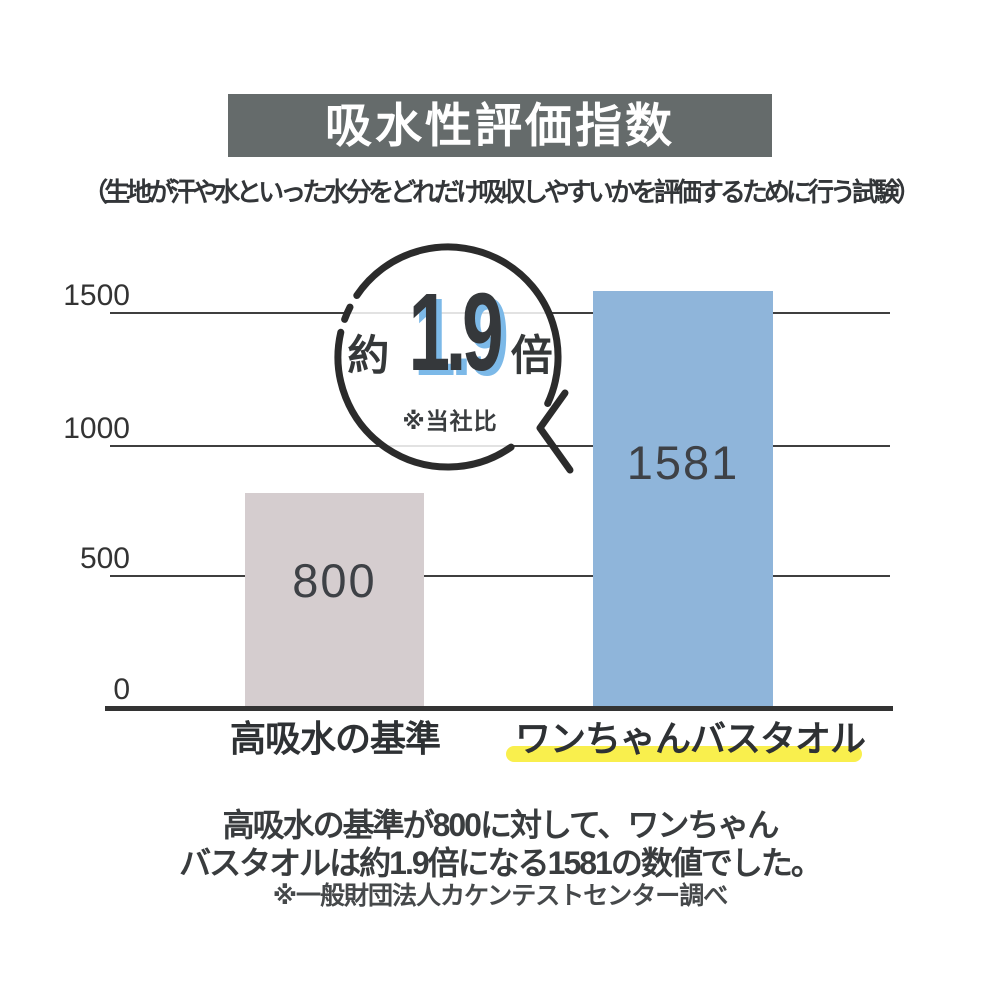  I want to click on footer-note: ※一般財団法人カケンテストセンター調べ, so click(500, 896).